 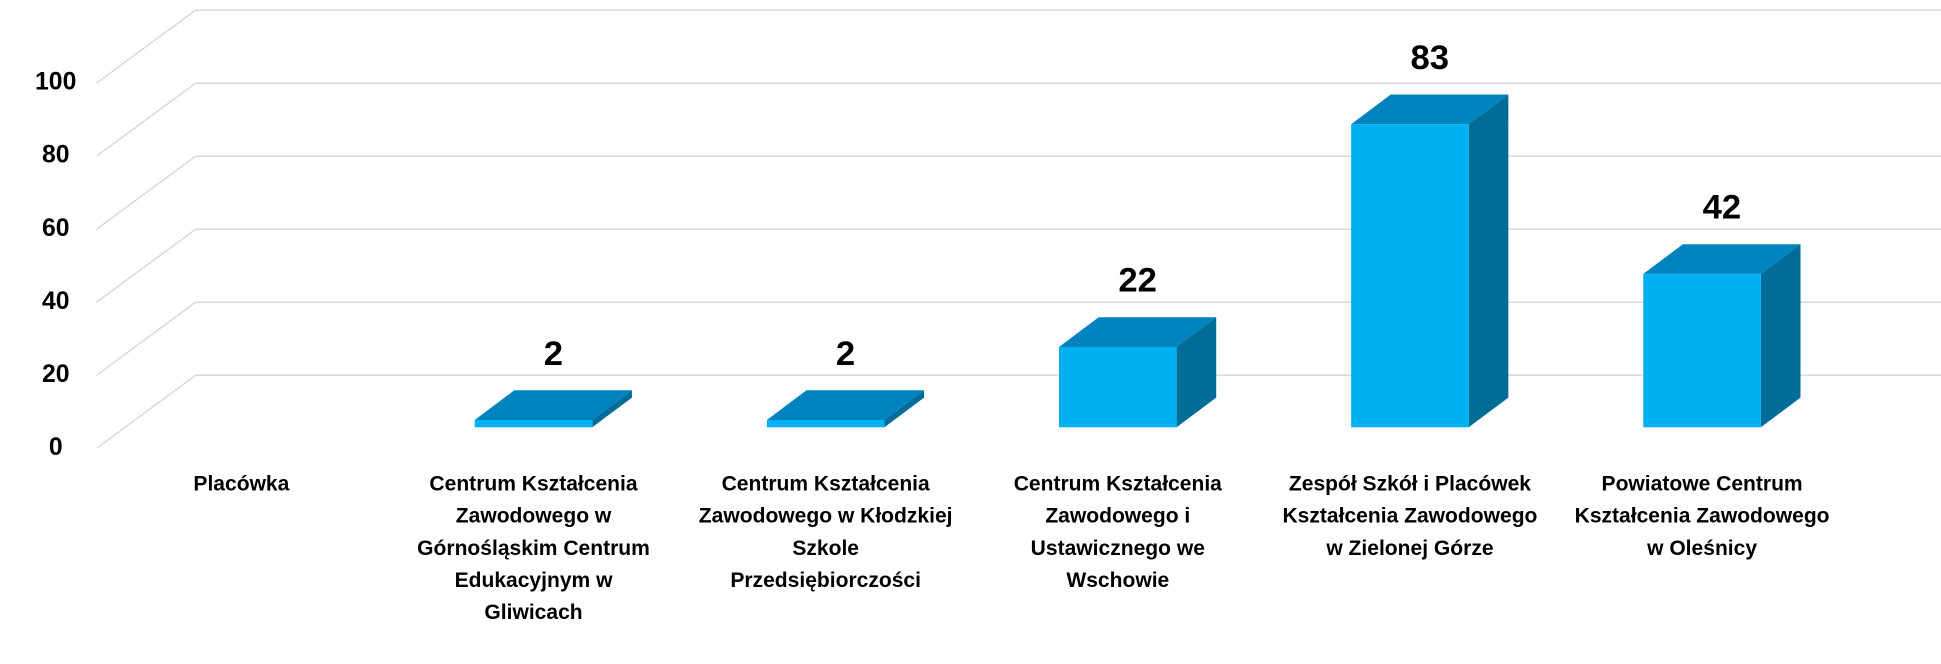 I want to click on y-tick-label: 60, so click(x=56, y=228).